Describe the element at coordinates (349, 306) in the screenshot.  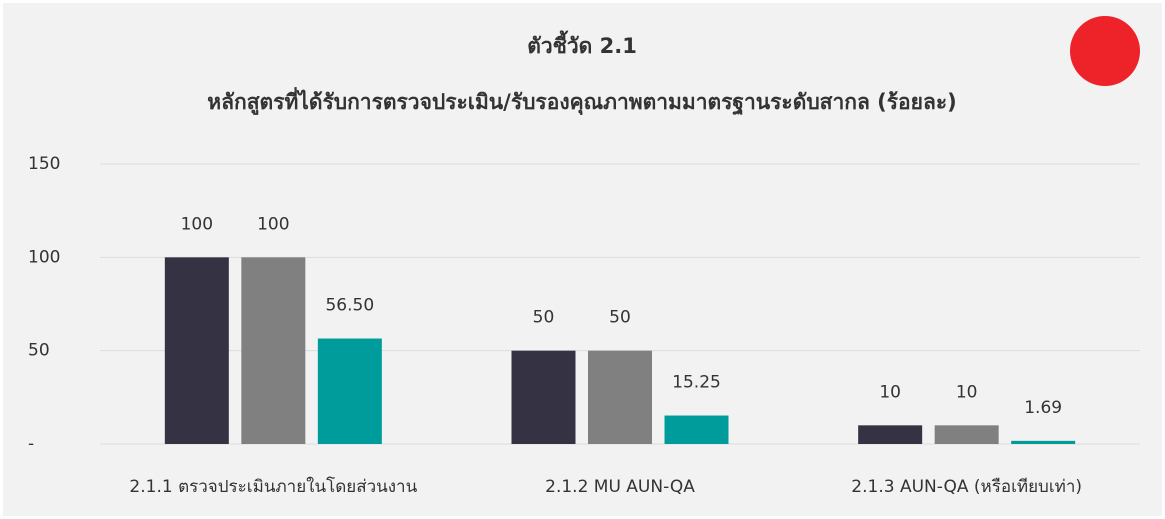
I see `value-label: 56.50` at that location.